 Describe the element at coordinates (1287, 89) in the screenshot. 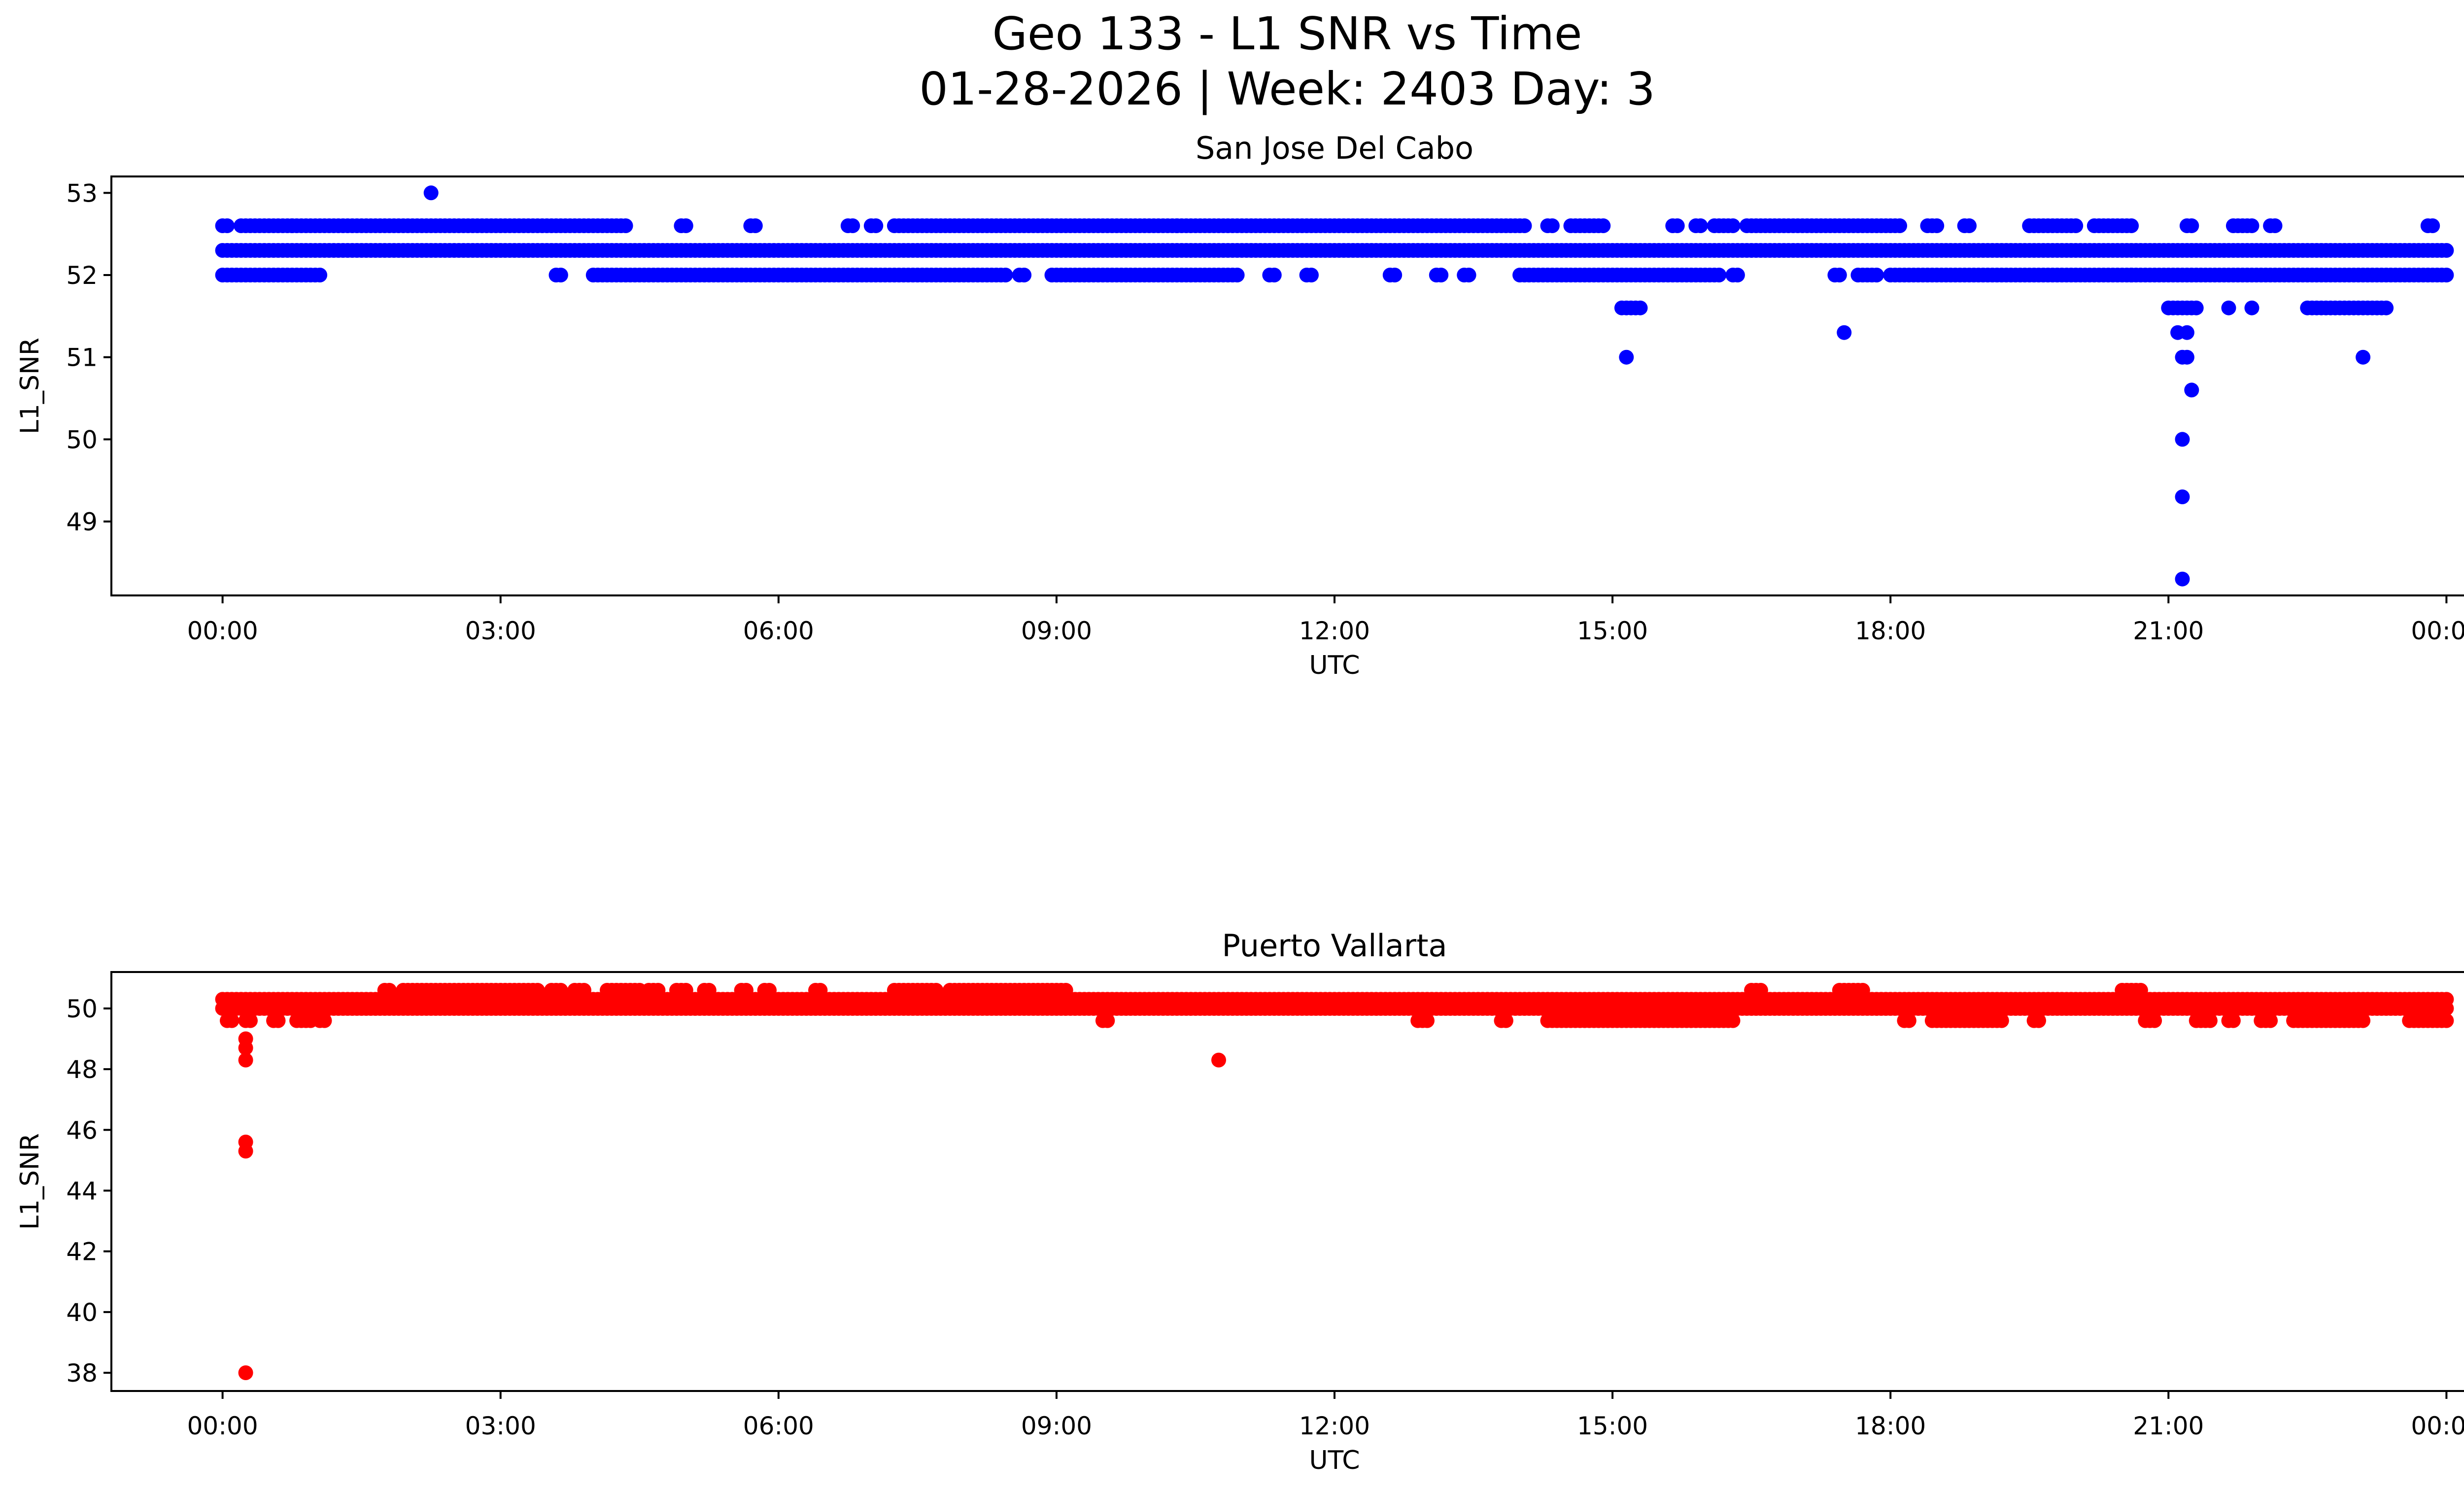

I see `figure-title-line-2: 01-28-2026 | Week: 2403 Day: 3` at that location.